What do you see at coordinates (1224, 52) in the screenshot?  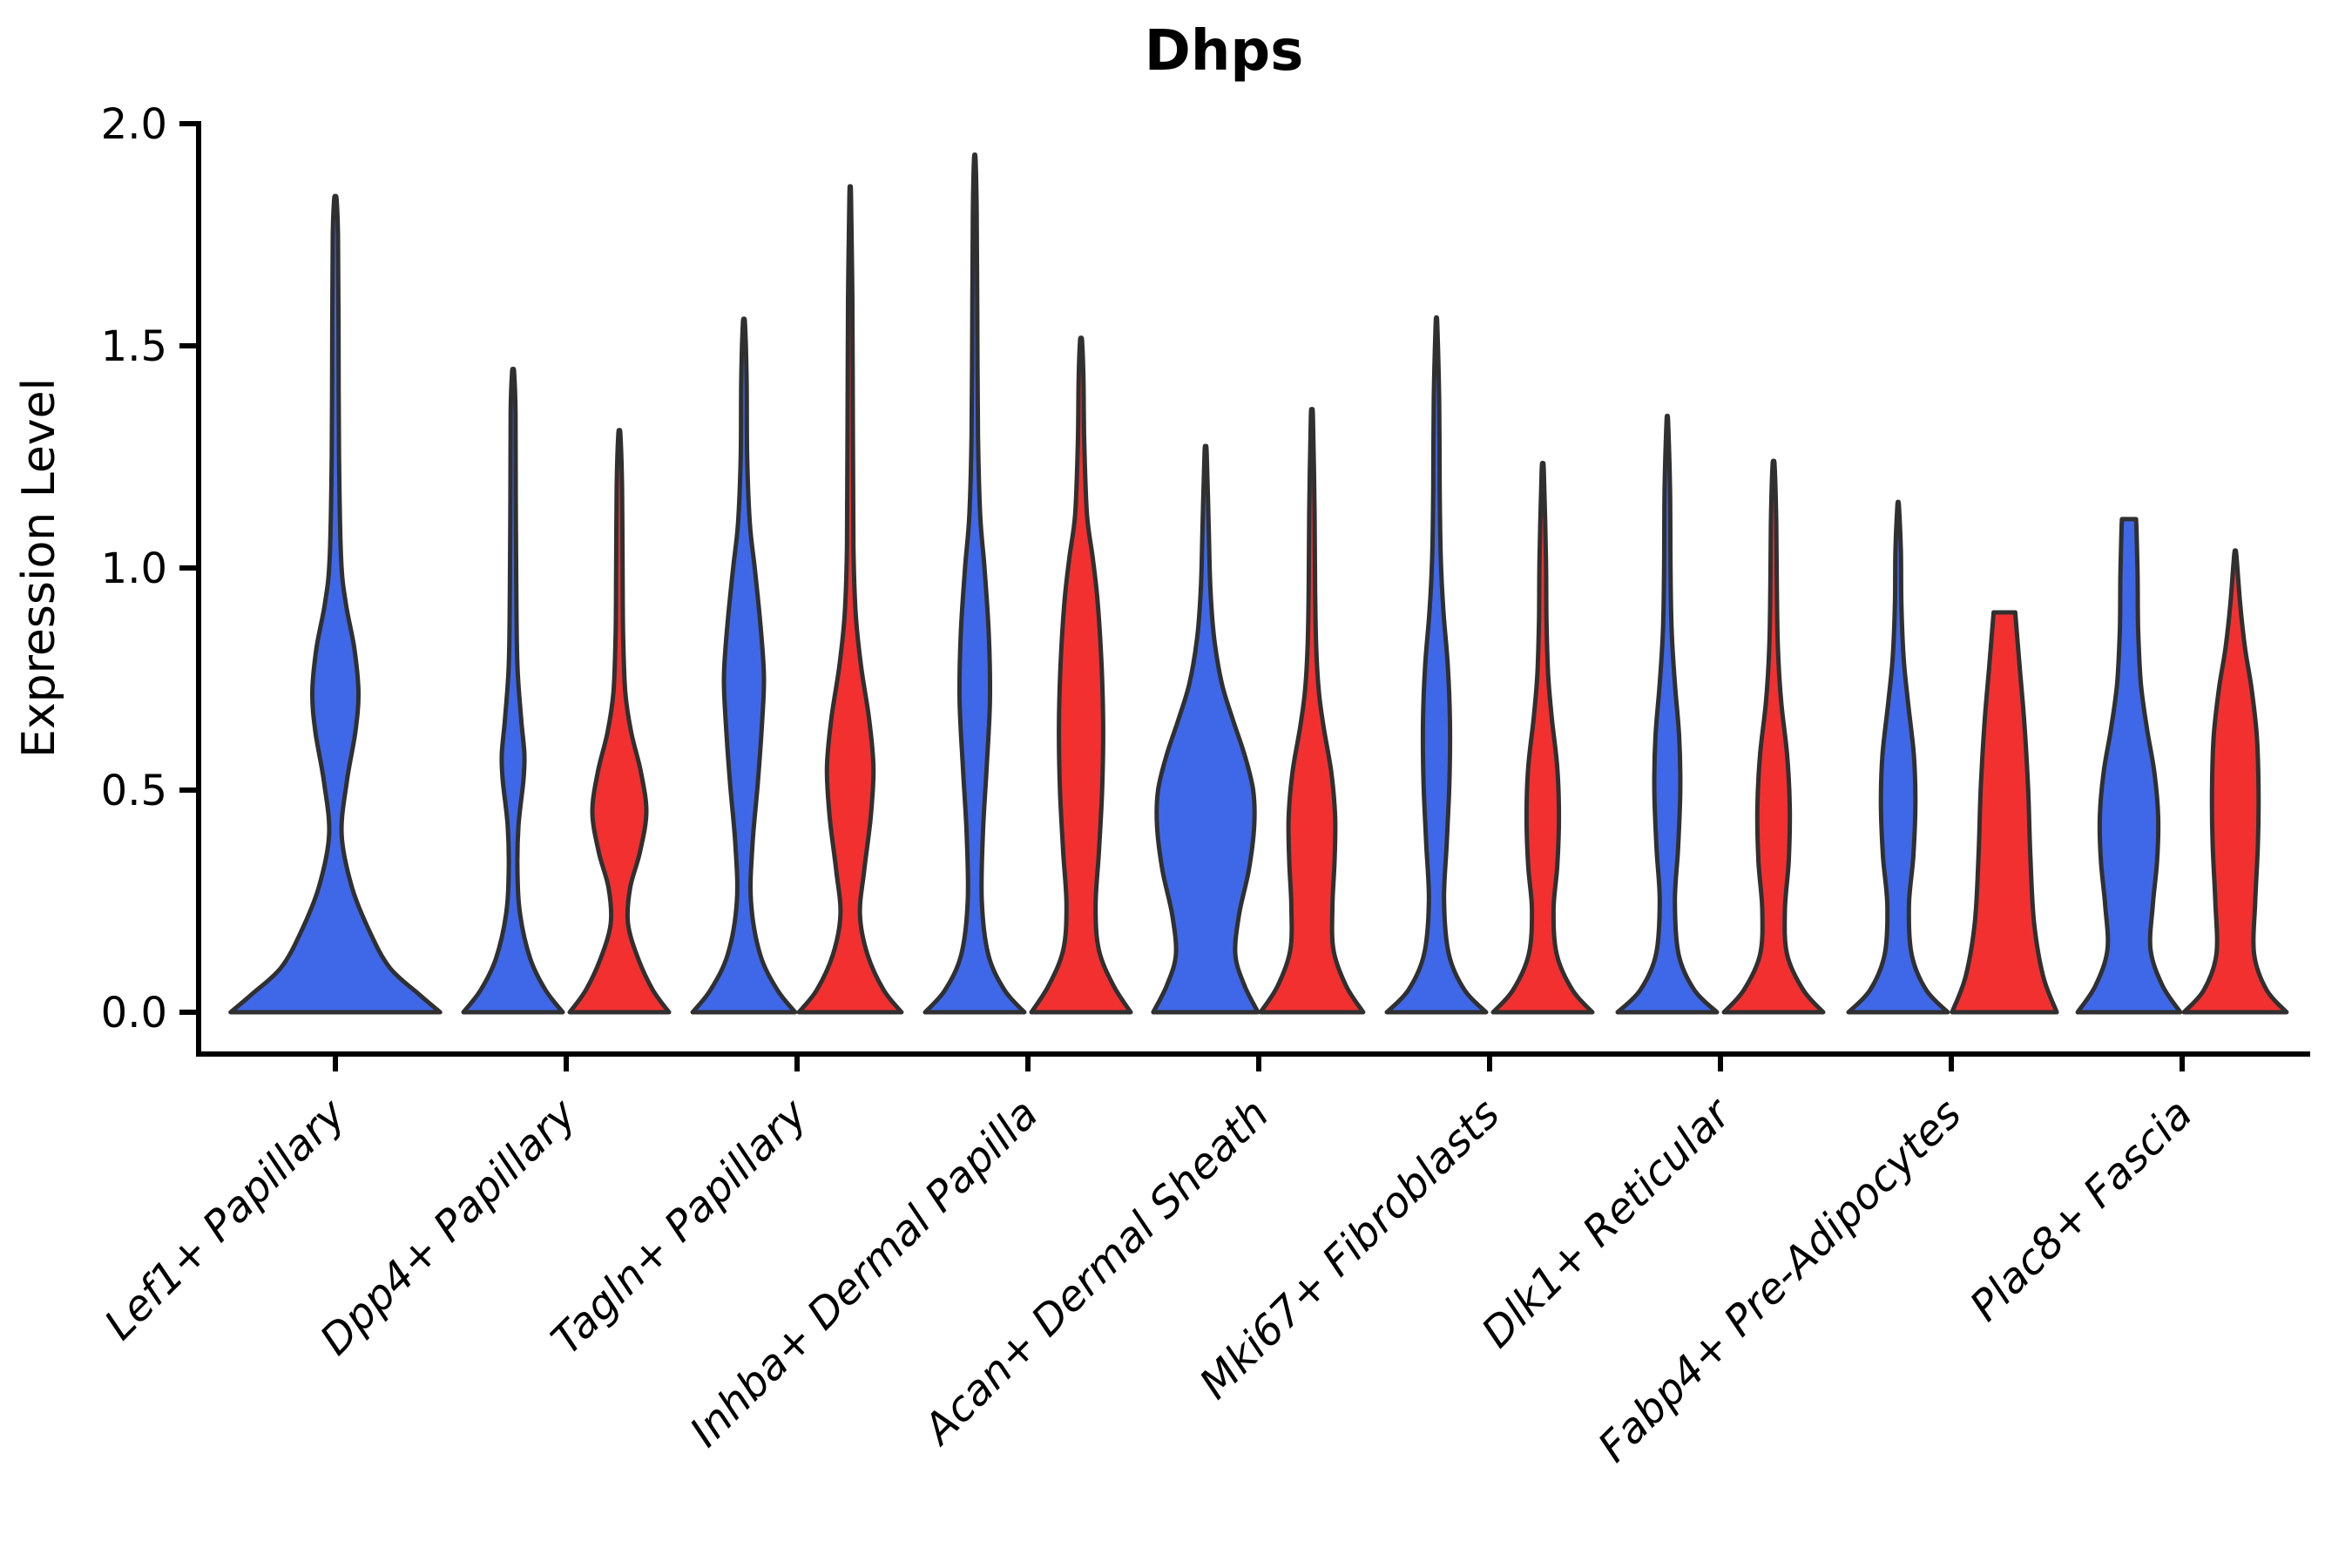 I see `chart-title: Dhps` at bounding box center [1224, 52].